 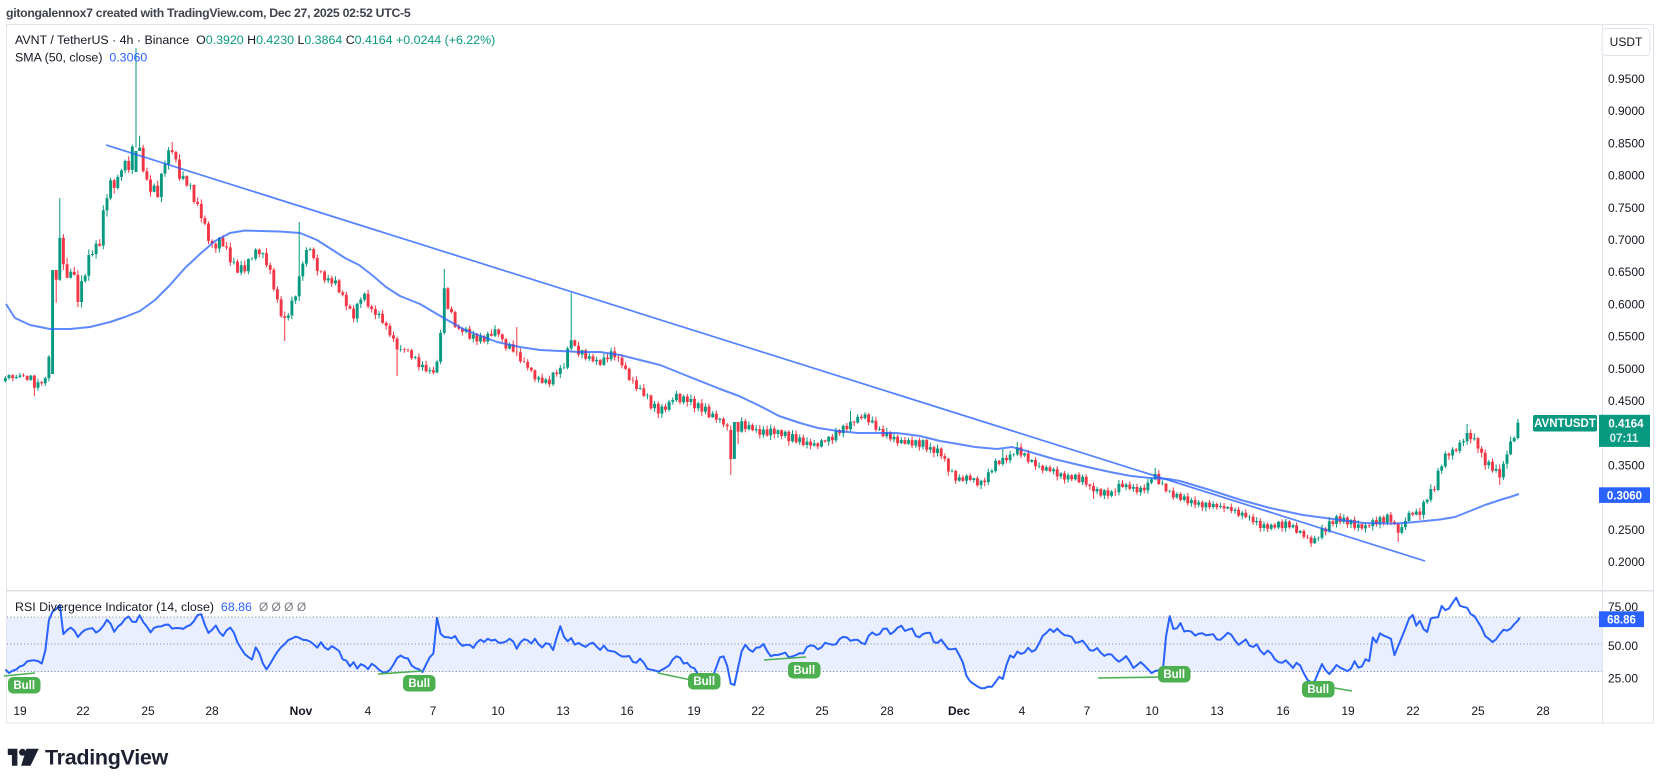 I want to click on svg-text: 75.00, so click(x=1623, y=607).